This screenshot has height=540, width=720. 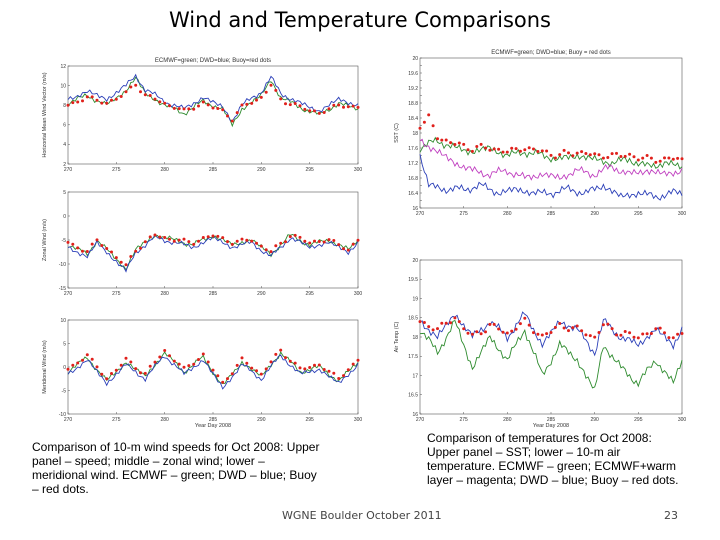 I want to click on y-axis-label: Zonal Wind (m/s), so click(x=45, y=240).